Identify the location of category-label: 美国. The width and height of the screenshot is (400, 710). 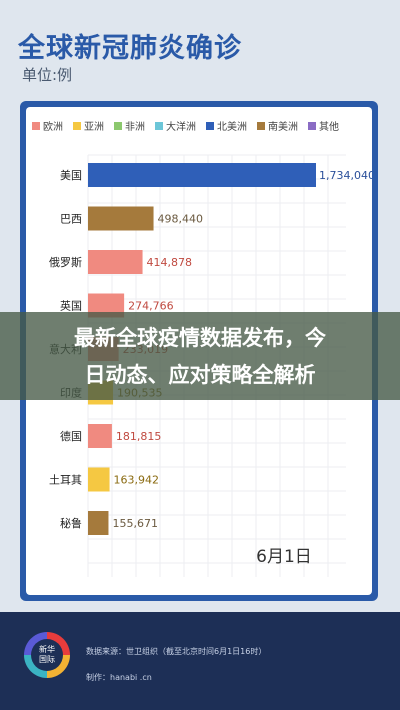
(71, 175).